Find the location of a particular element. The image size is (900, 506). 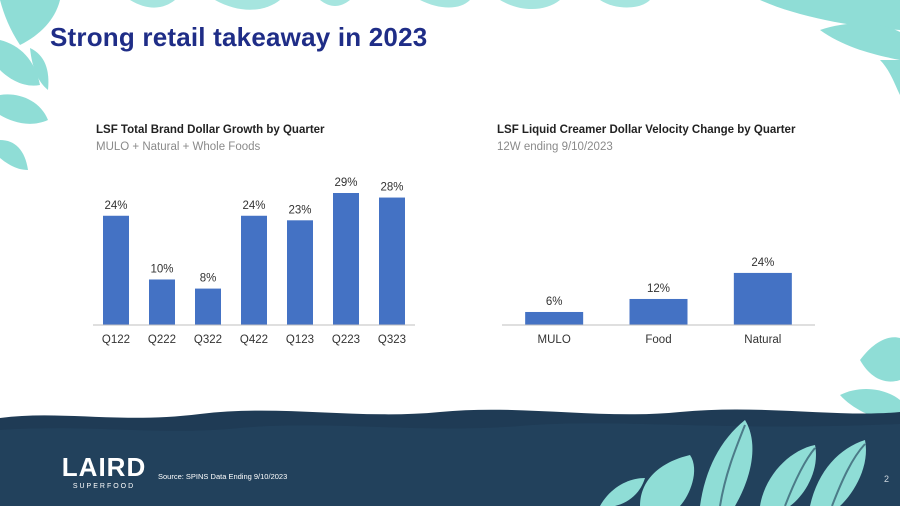

chart-1-value-label-q422: 24% is located at coordinates (253, 206).